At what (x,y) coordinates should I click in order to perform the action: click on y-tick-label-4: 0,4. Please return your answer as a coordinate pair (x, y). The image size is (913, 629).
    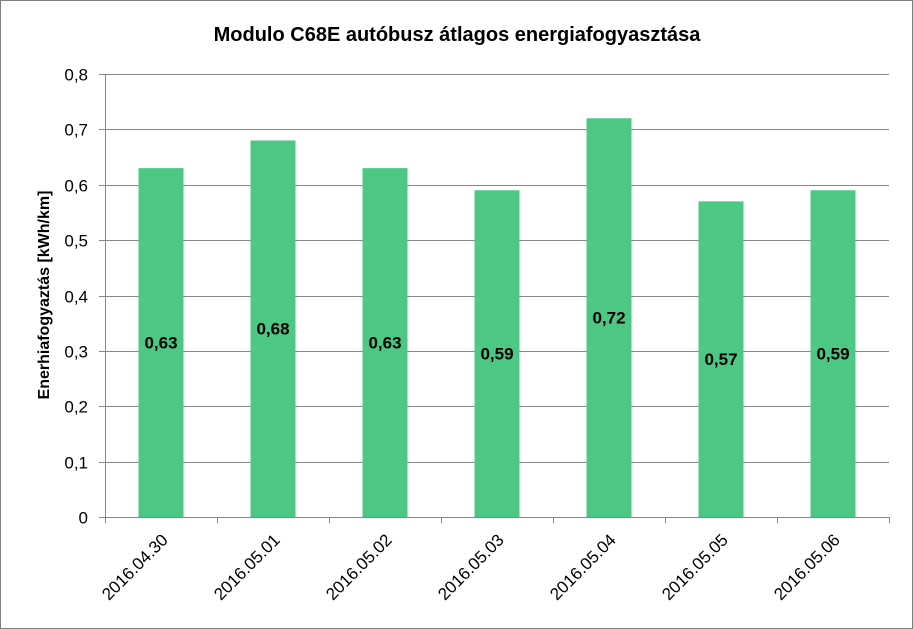
    Looking at the image, I should click on (76, 297).